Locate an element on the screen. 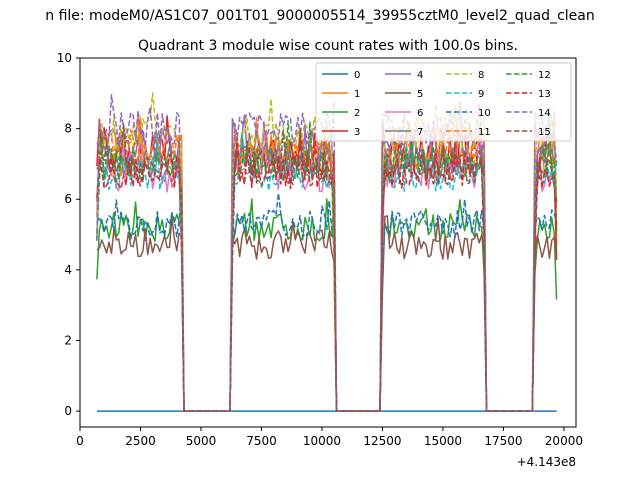 This screenshot has width=640, height=480. legend-label-5: 5 is located at coordinates (420, 94).